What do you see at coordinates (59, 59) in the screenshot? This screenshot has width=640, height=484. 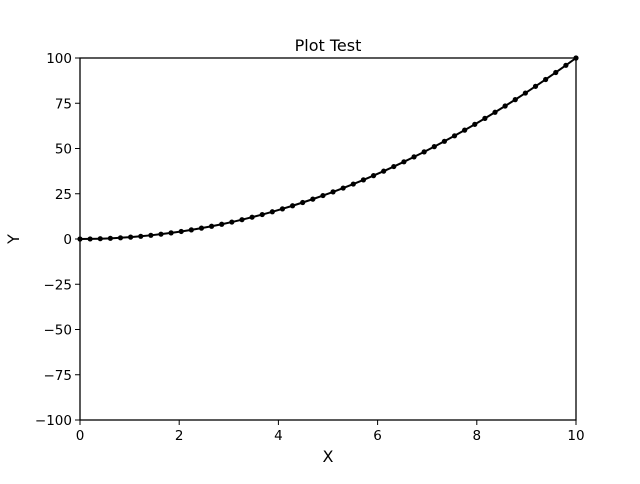 I see `y-tick-label: 100` at bounding box center [59, 59].